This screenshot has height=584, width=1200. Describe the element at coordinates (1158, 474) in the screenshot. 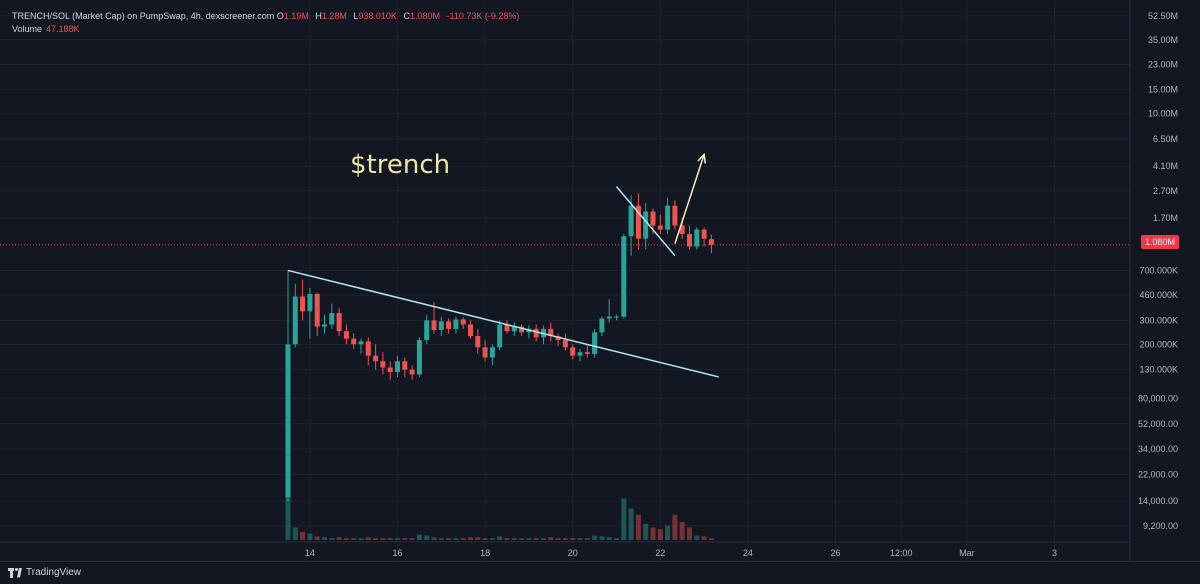

I see `price-axis-label: 22,000.00` at that location.